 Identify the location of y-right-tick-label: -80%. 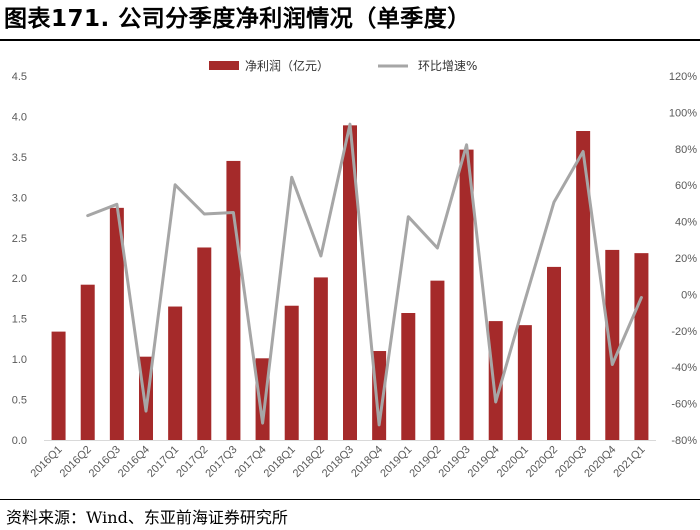
(684, 441).